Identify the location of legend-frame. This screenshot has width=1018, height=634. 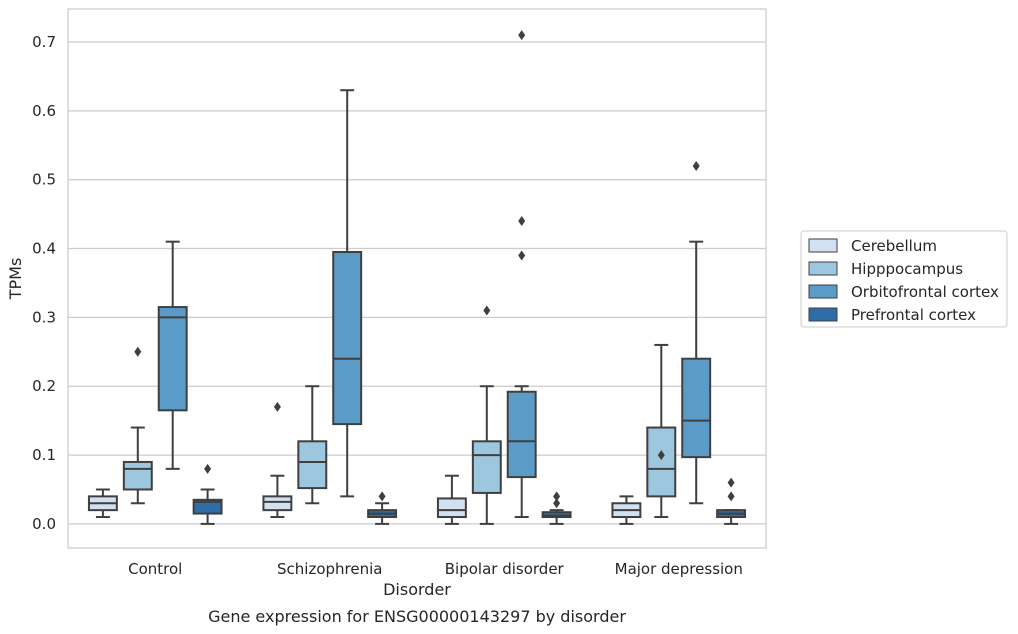
(904, 279).